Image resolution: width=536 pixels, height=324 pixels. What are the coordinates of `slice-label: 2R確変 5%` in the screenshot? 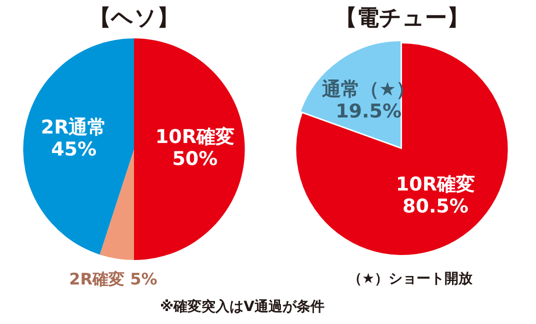 It's located at (113, 279).